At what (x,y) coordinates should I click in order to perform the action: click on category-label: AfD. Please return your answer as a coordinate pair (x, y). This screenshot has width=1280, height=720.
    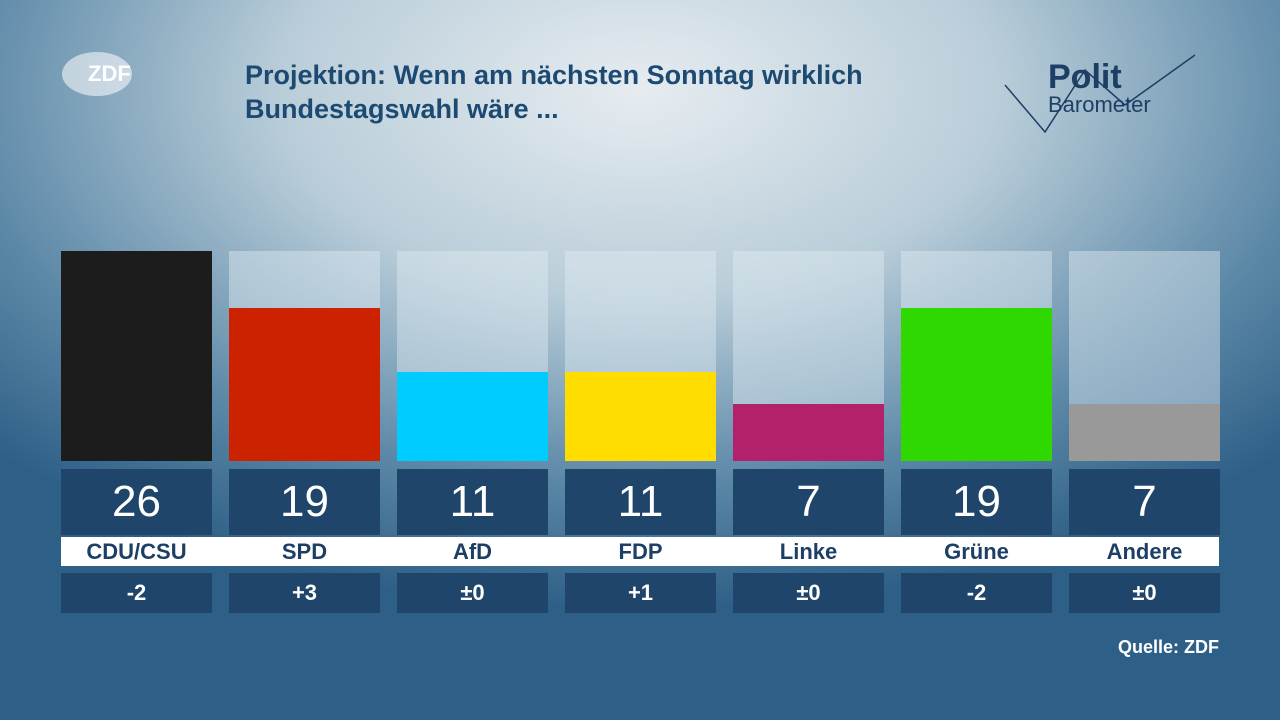
    Looking at the image, I should click on (472, 551).